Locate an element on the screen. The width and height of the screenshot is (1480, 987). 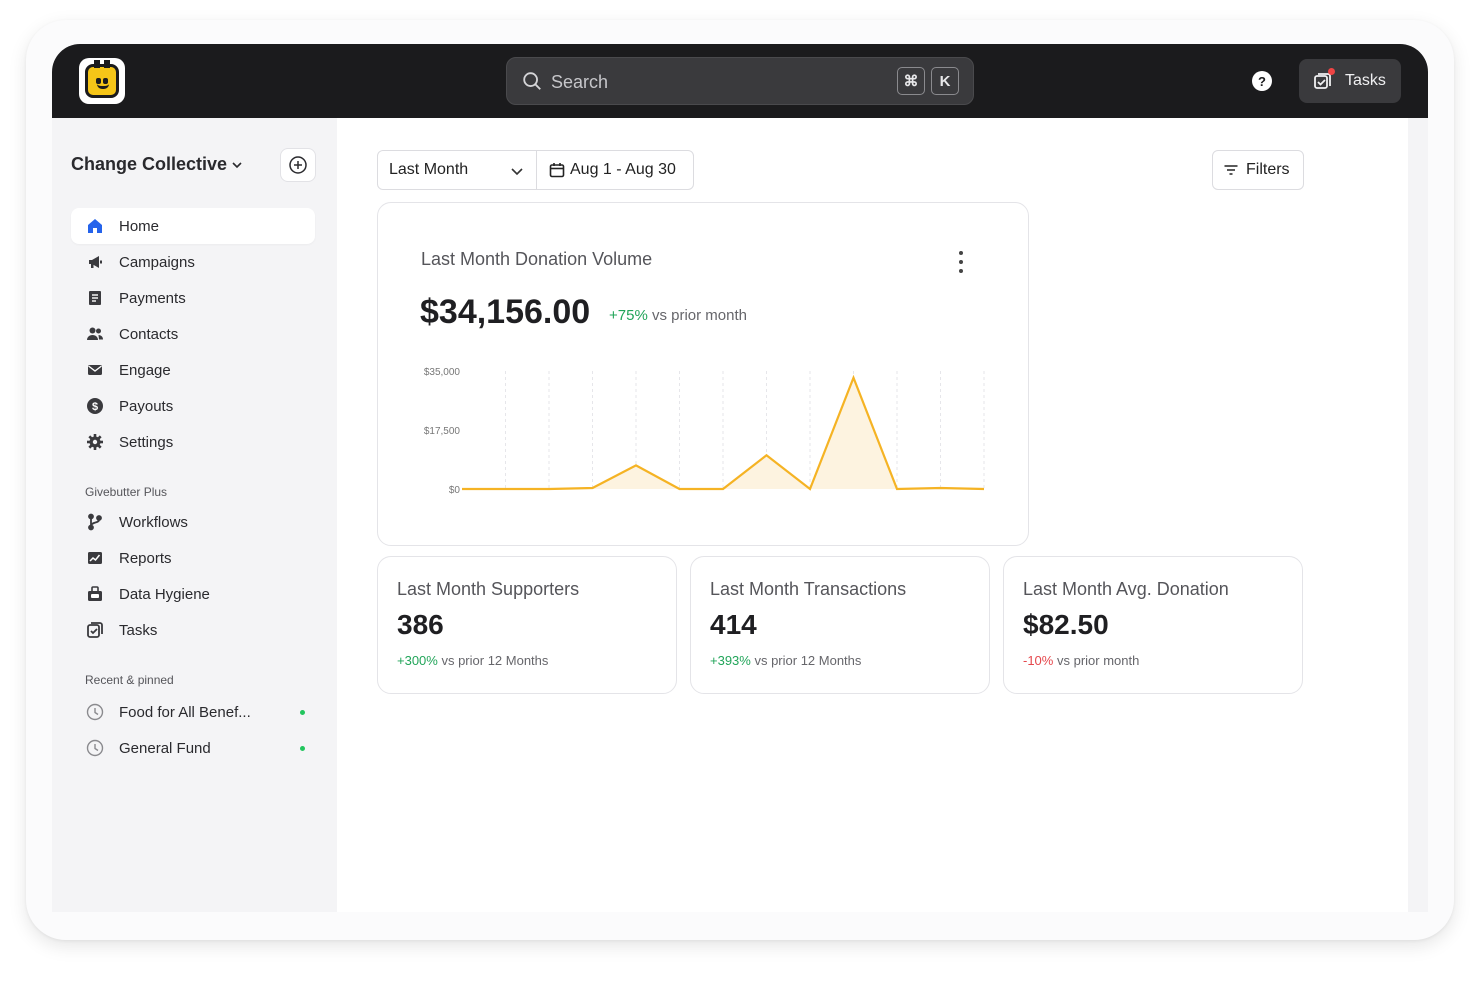
sidebar-item-label: Engage is located at coordinates (145, 370).